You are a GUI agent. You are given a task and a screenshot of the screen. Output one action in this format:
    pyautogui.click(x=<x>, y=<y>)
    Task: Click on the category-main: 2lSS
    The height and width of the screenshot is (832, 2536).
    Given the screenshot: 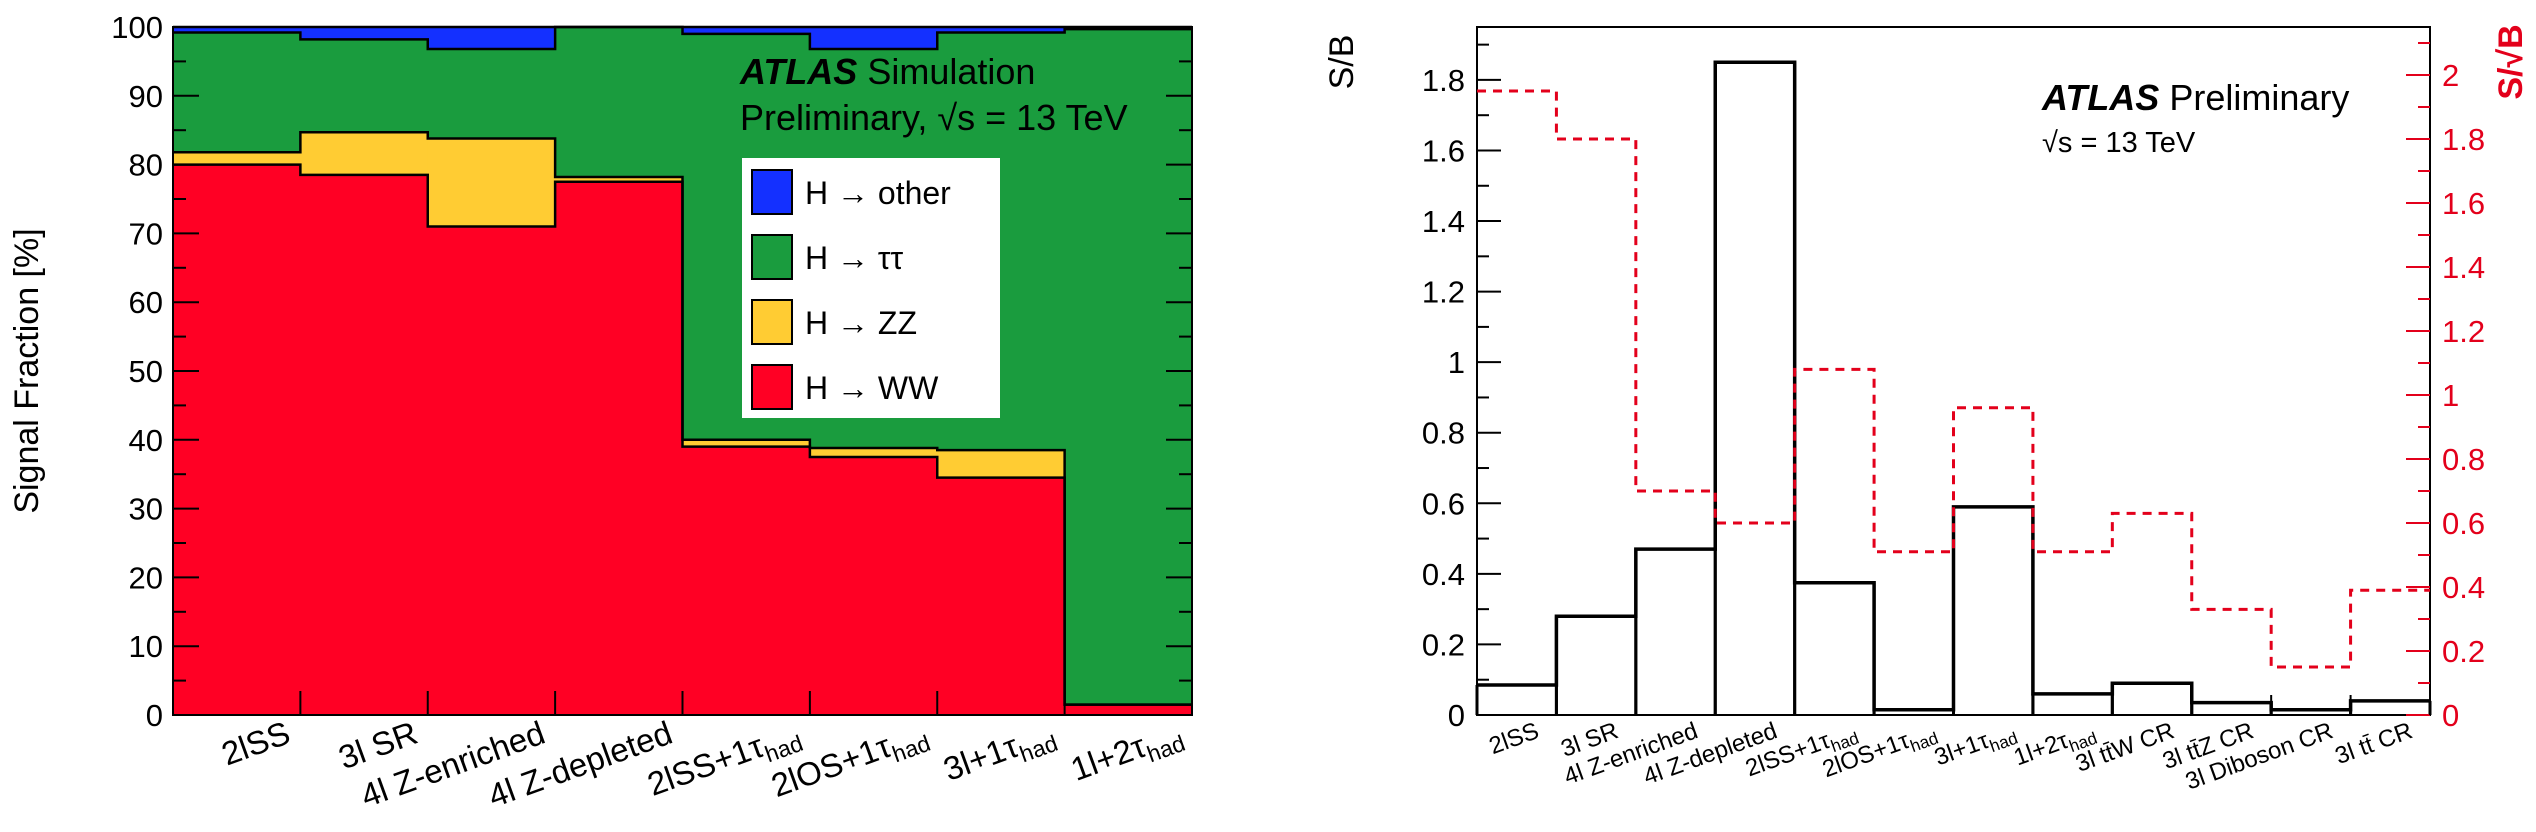 What is the action you would take?
    pyautogui.click(x=1514, y=738)
    